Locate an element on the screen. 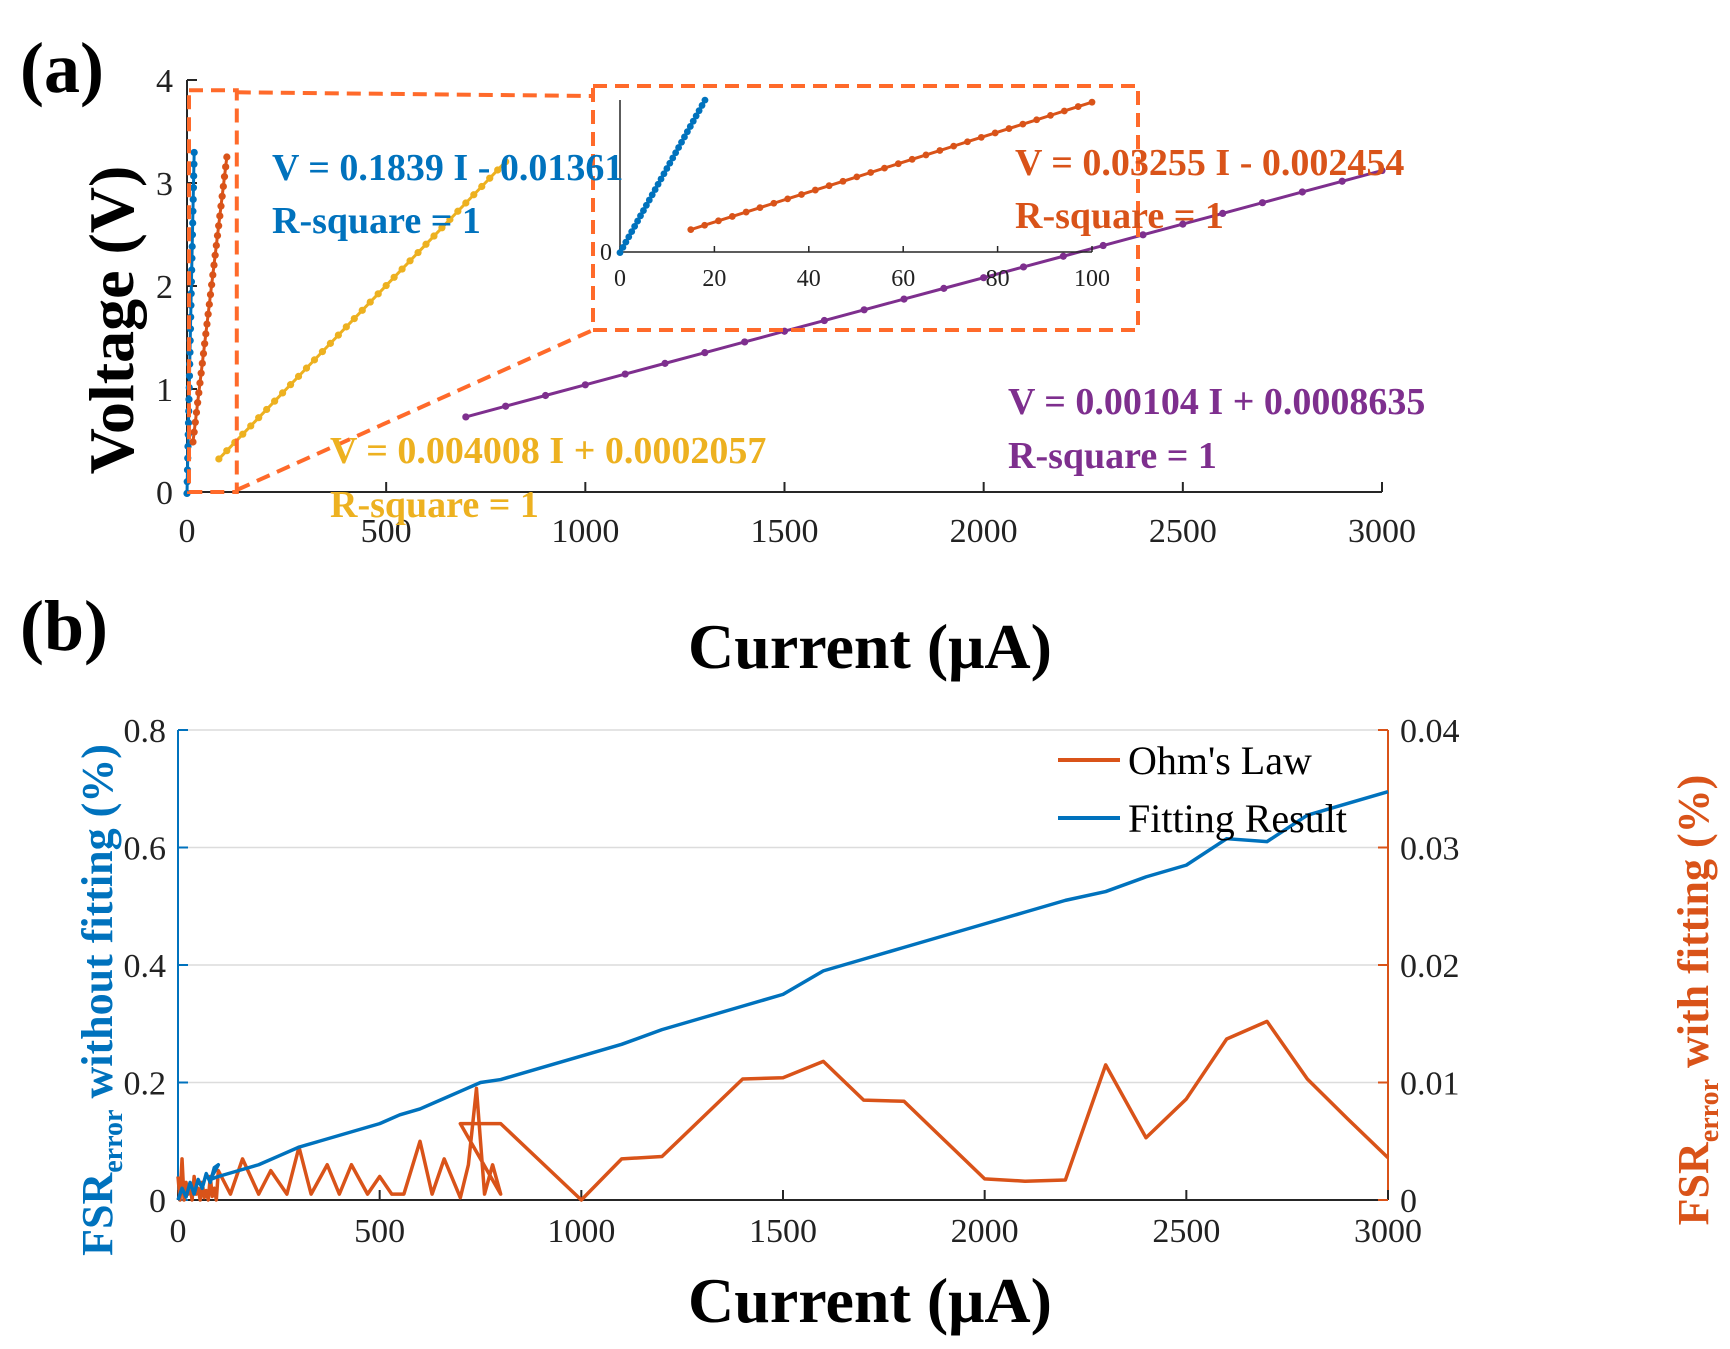  left-y-label-rest: without fitting (%) is located at coordinates (97, 926).